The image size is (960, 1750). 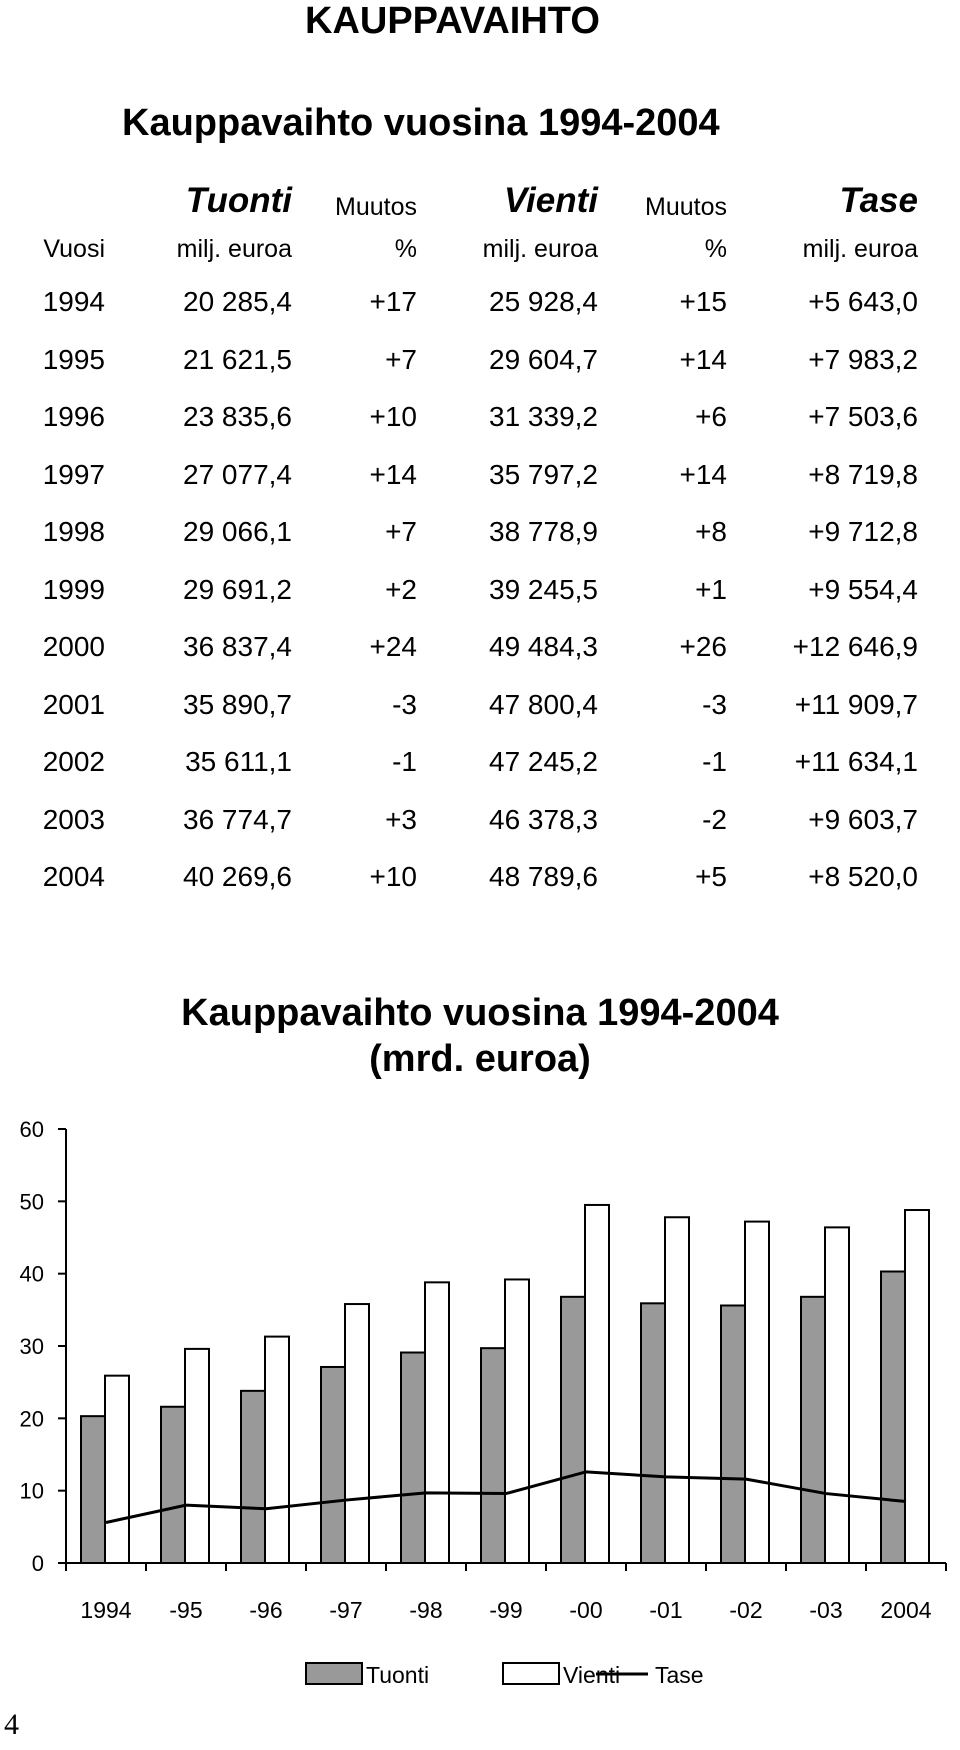 What do you see at coordinates (32, 1129) in the screenshot?
I see `y-tick-label: 60` at bounding box center [32, 1129].